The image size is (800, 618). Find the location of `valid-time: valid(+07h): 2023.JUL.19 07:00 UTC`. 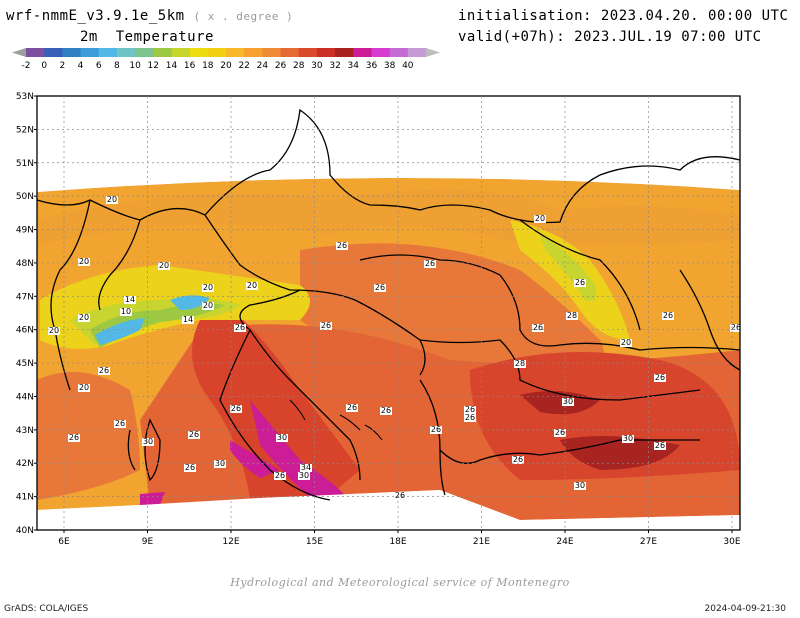

valid-time: valid(+07h): 2023.JUL.19 07:00 UTC is located at coordinates (610, 37).